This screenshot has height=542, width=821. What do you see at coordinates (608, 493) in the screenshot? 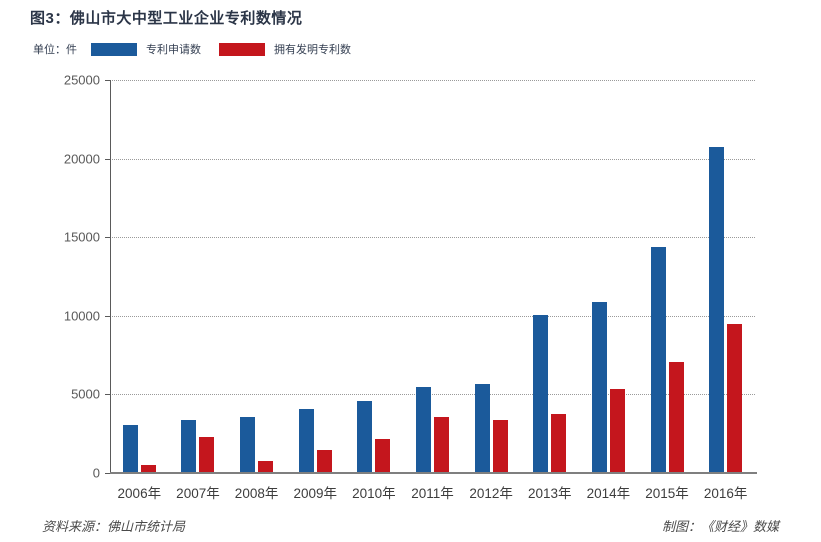
I see `x-axis-tick-label: 2014年` at bounding box center [608, 493].